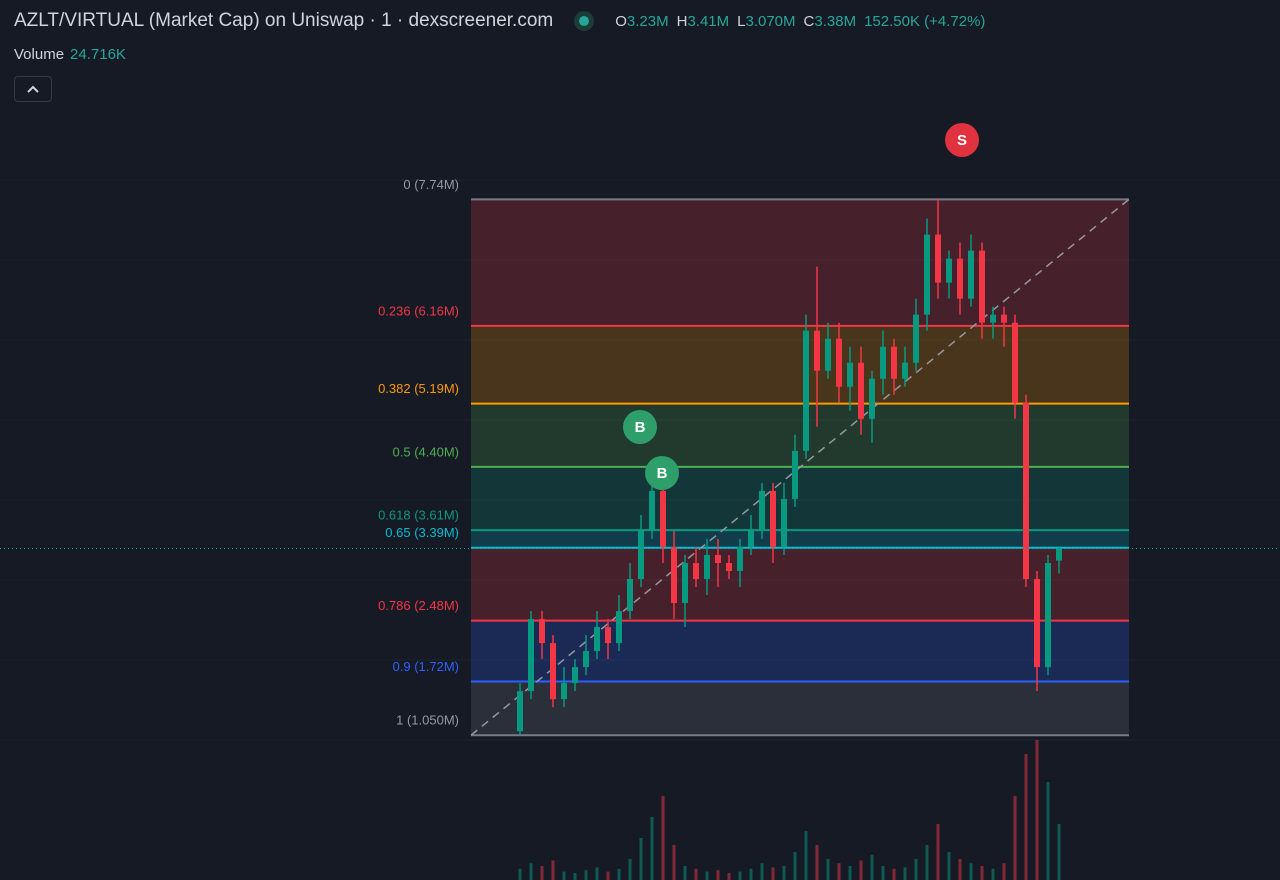 The image size is (1280, 880). Describe the element at coordinates (647, 21) in the screenshot. I see `ohlc-value: 3.23M` at that location.